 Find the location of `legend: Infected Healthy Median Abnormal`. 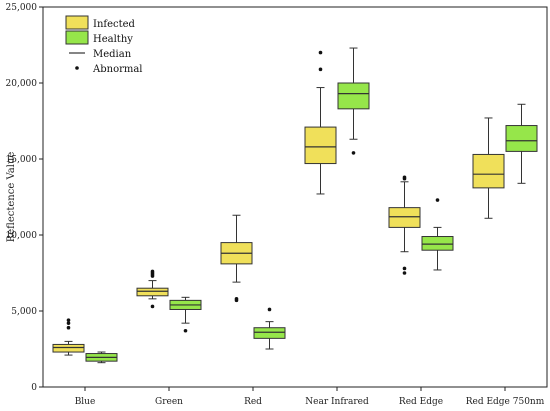

legend: Infected Healthy Median Abnormal is located at coordinates (104, 45).